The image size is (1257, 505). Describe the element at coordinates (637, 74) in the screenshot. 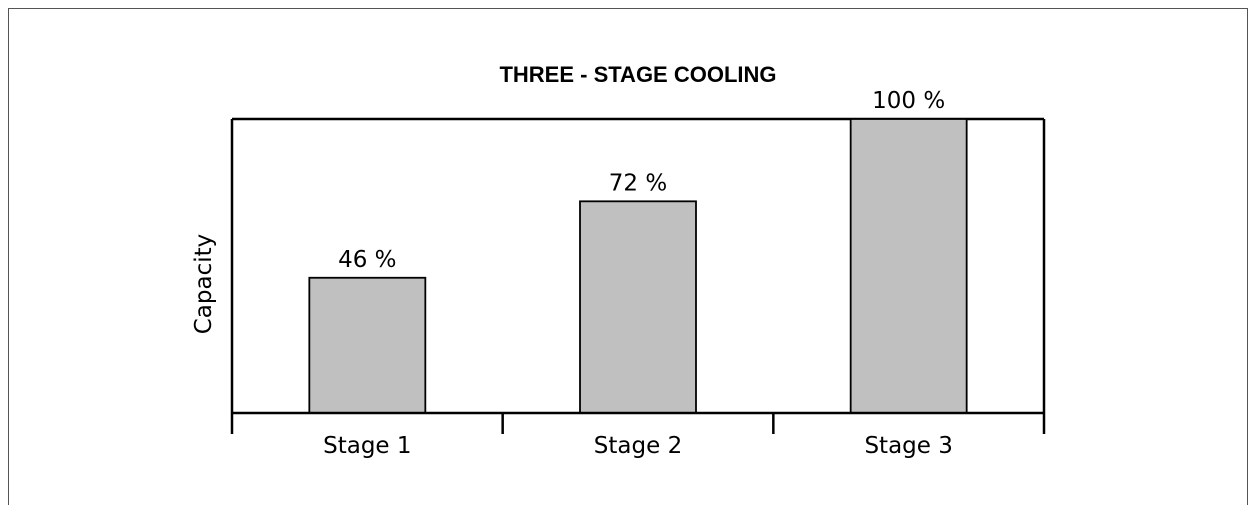

I see `chart-title: THREE - STAGE COOLING` at that location.